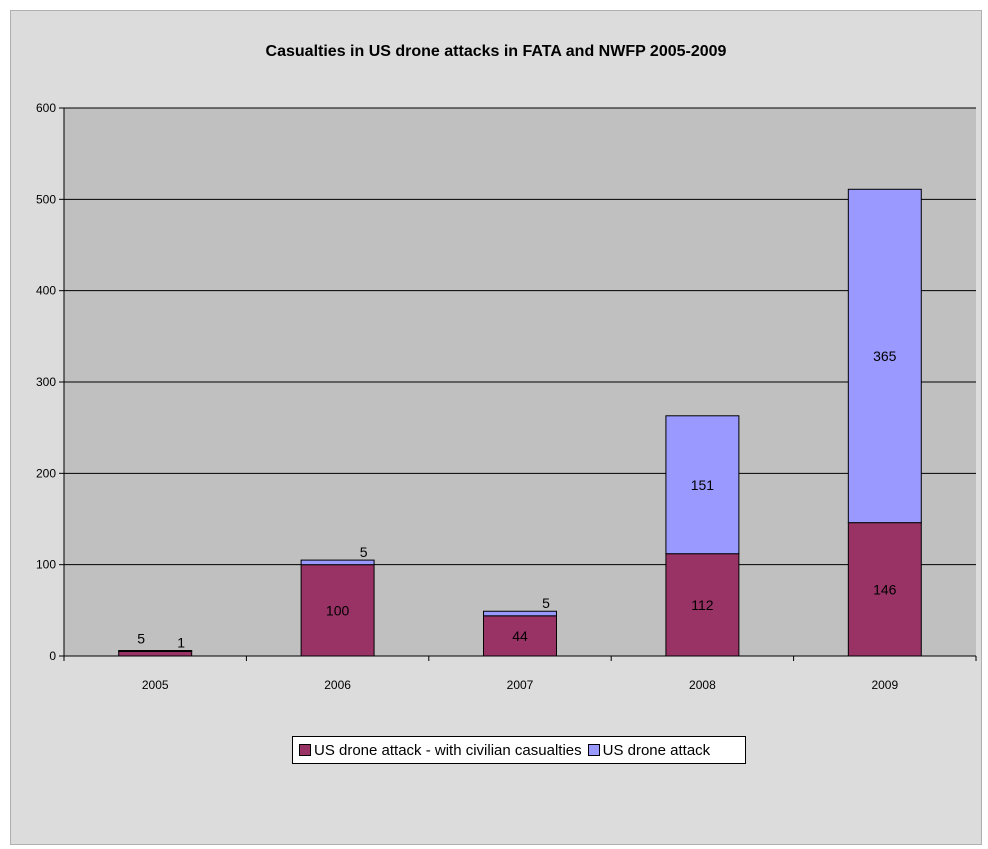 This screenshot has width=988, height=849. I want to click on y-tick-label: 100, so click(46, 565).